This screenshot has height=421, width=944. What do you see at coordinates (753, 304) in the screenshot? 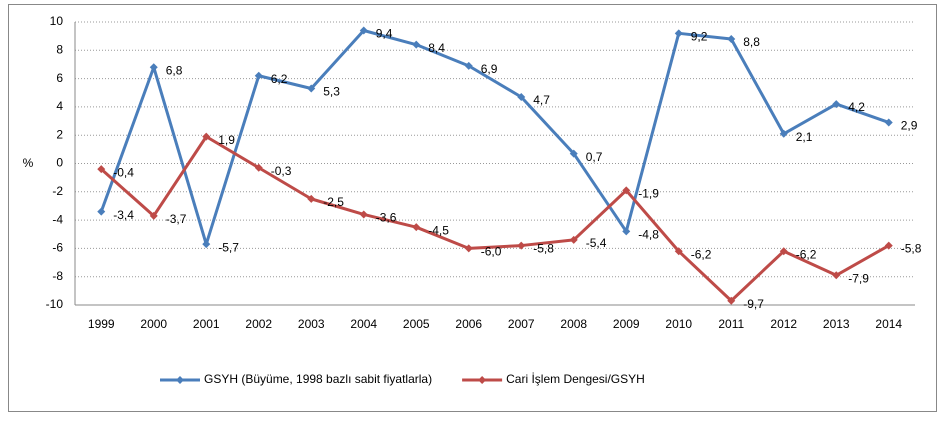
I see `data-label: -9,7` at bounding box center [753, 304].